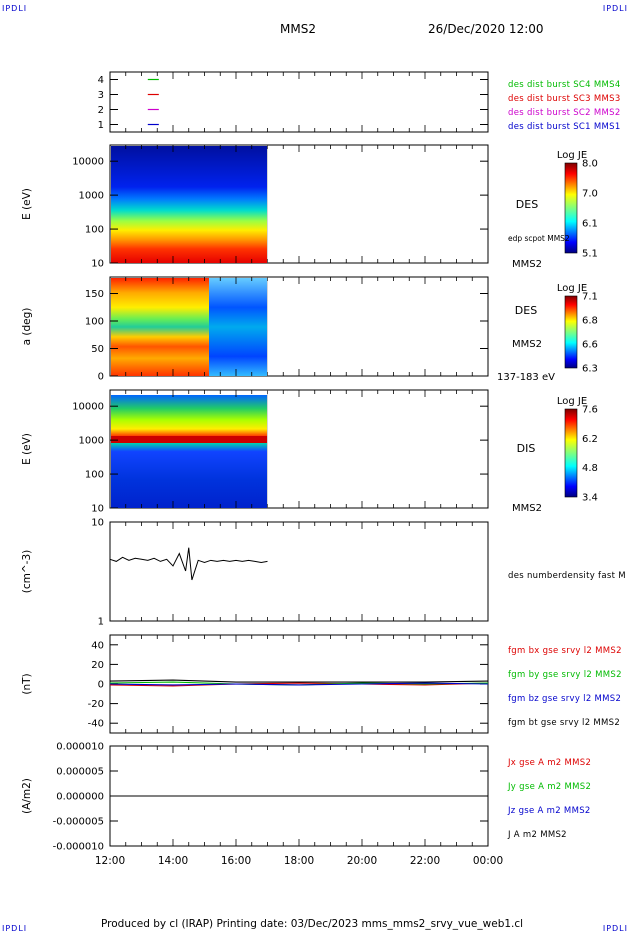  What do you see at coordinates (299, 571) in the screenshot?
I see `density-panel-frame` at bounding box center [299, 571].